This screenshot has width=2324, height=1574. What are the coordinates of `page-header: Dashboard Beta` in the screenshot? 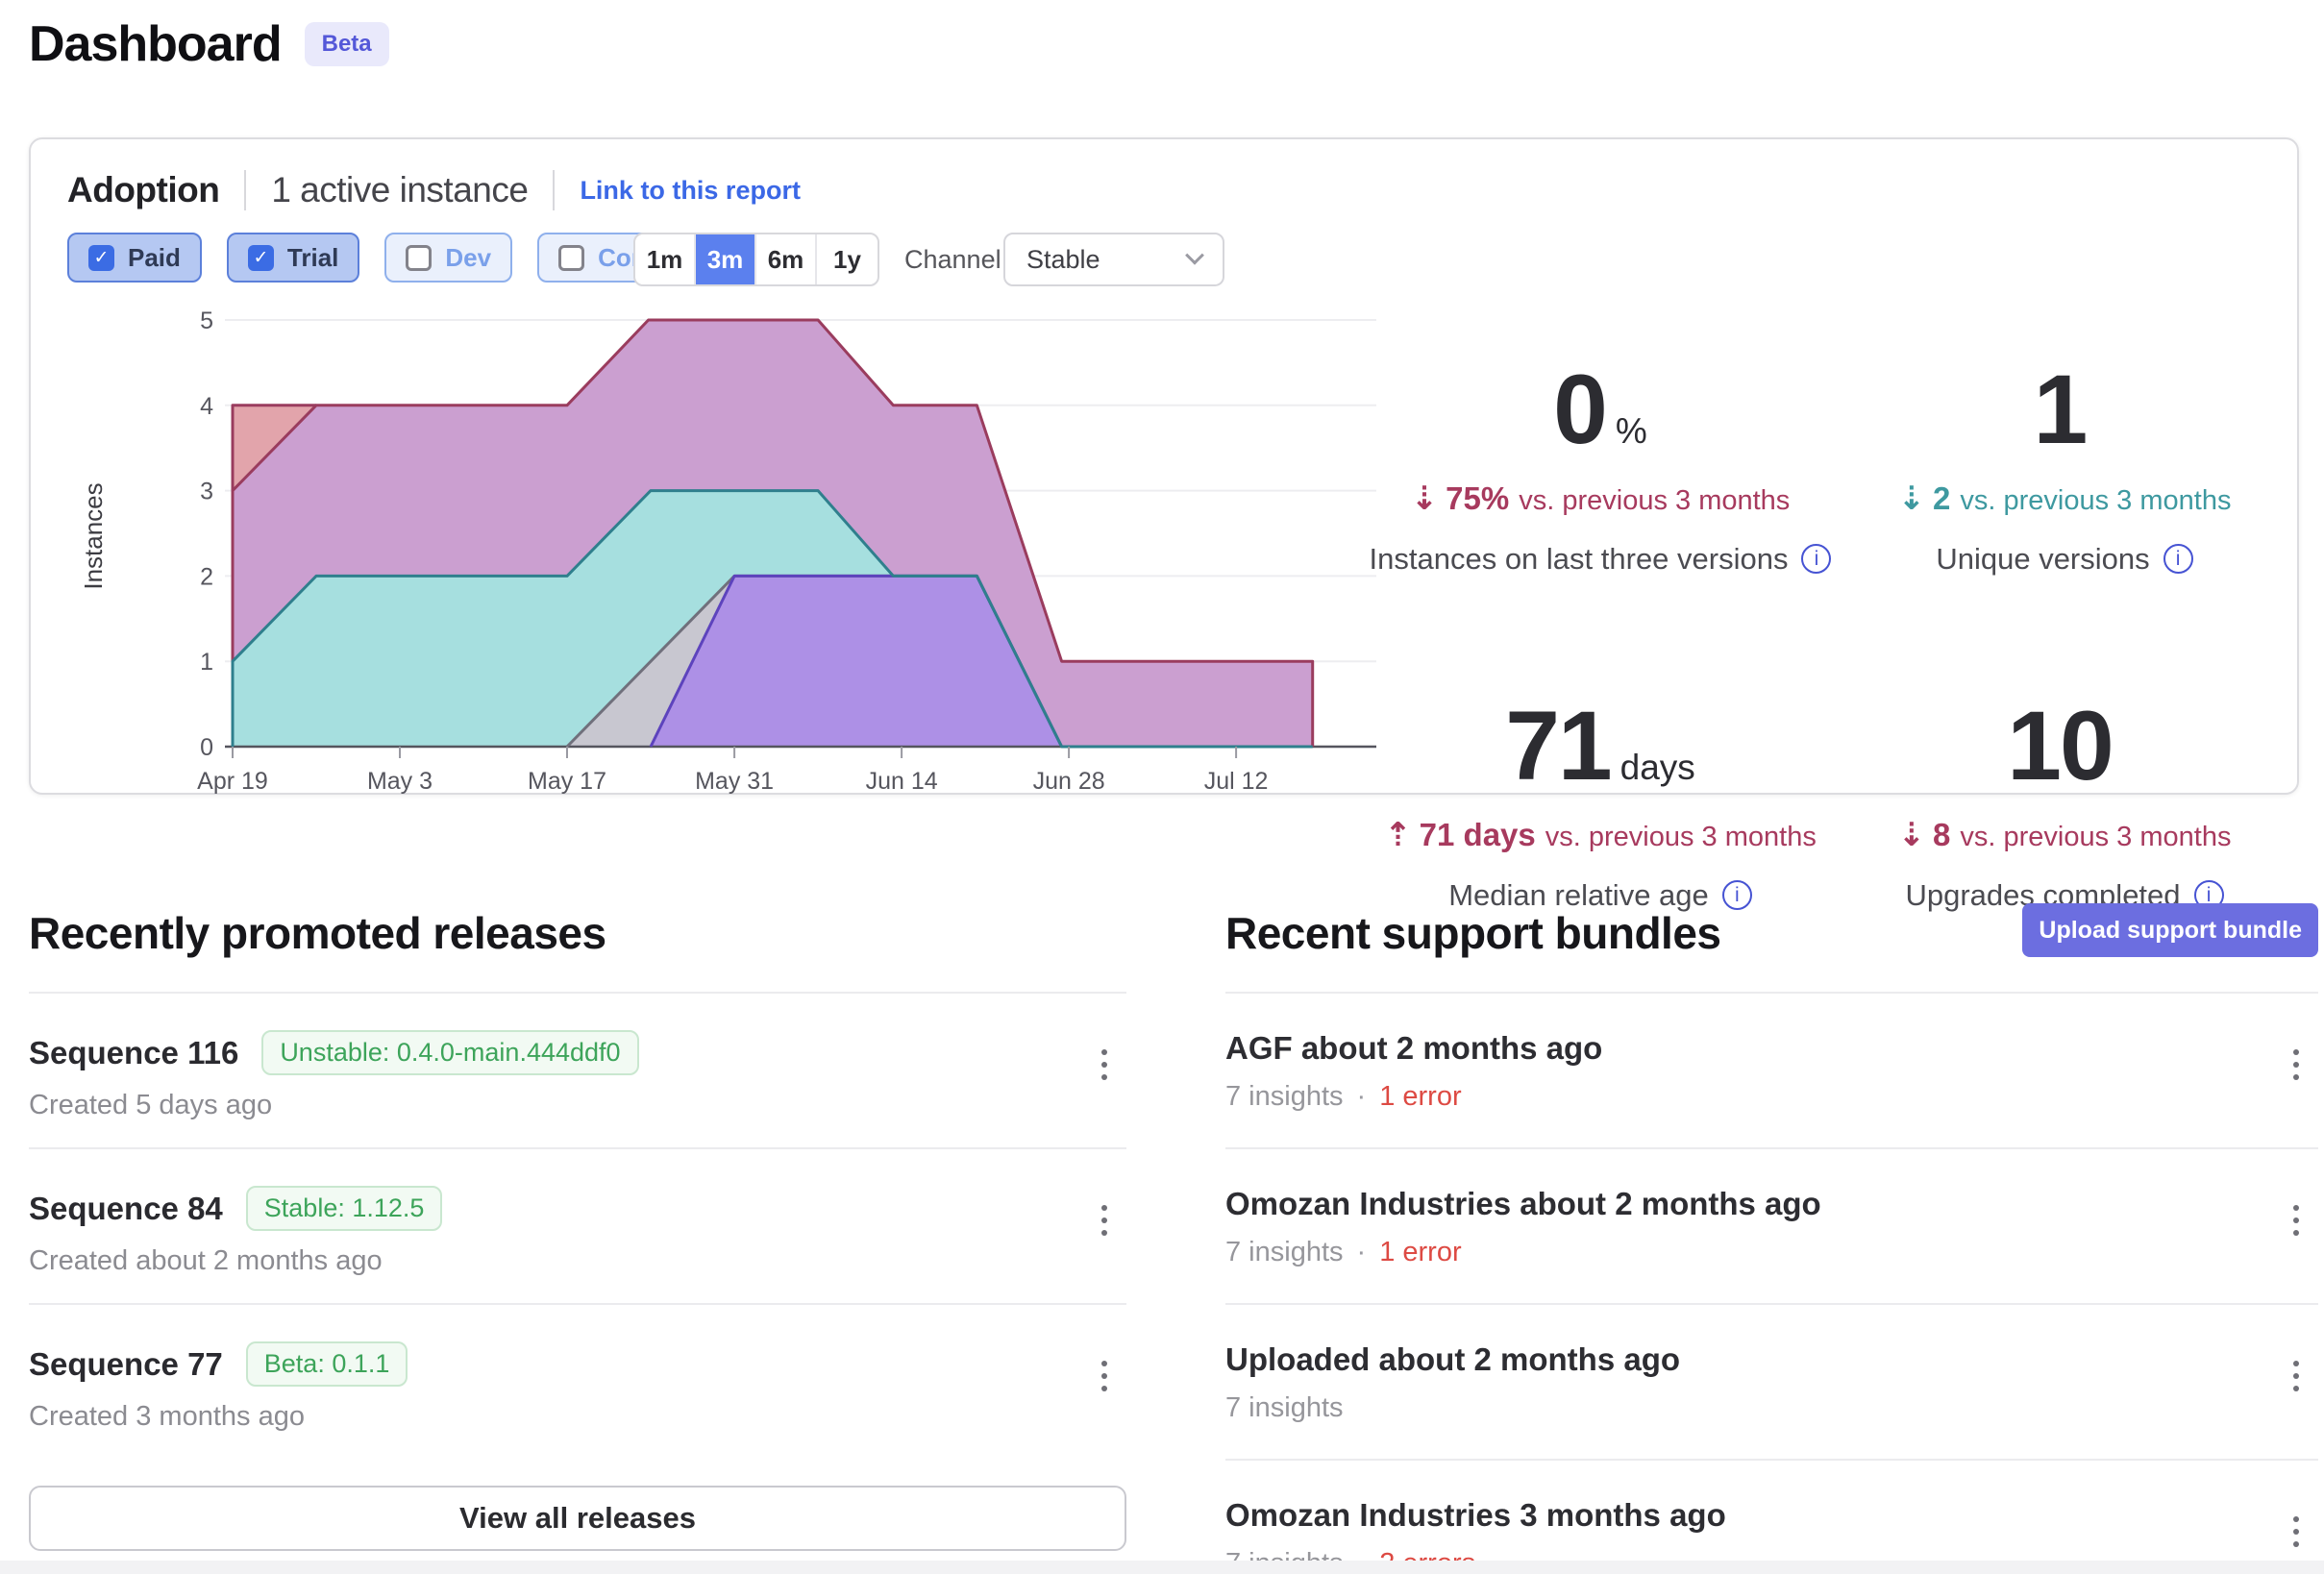 It's located at (209, 44).